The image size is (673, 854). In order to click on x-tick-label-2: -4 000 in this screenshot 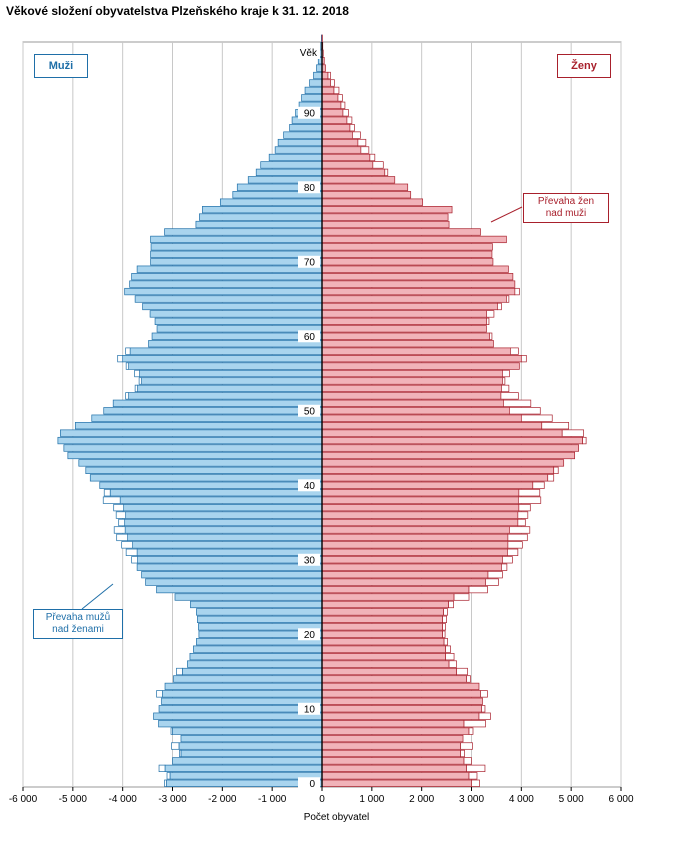, I will do `click(122, 799)`.